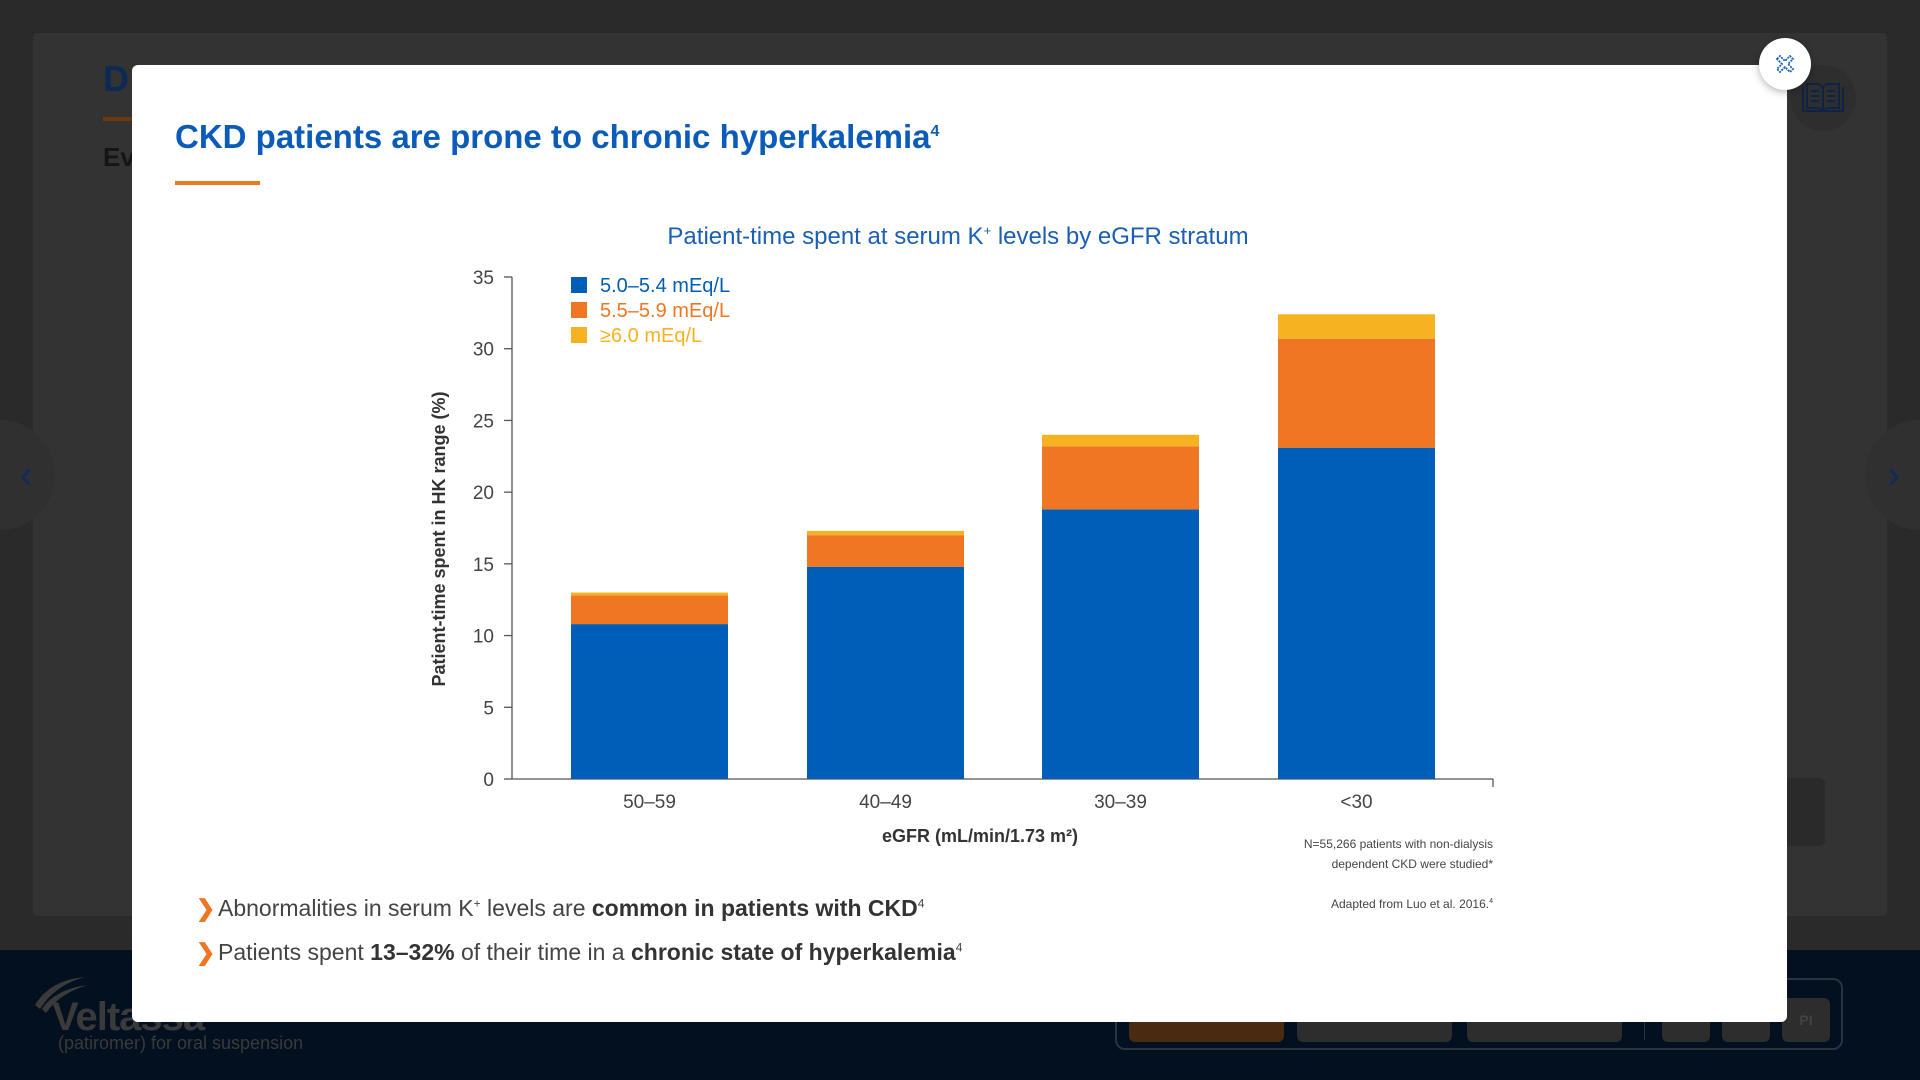 This screenshot has width=1920, height=1080. What do you see at coordinates (488, 780) in the screenshot?
I see `y-tick-label: 0` at bounding box center [488, 780].